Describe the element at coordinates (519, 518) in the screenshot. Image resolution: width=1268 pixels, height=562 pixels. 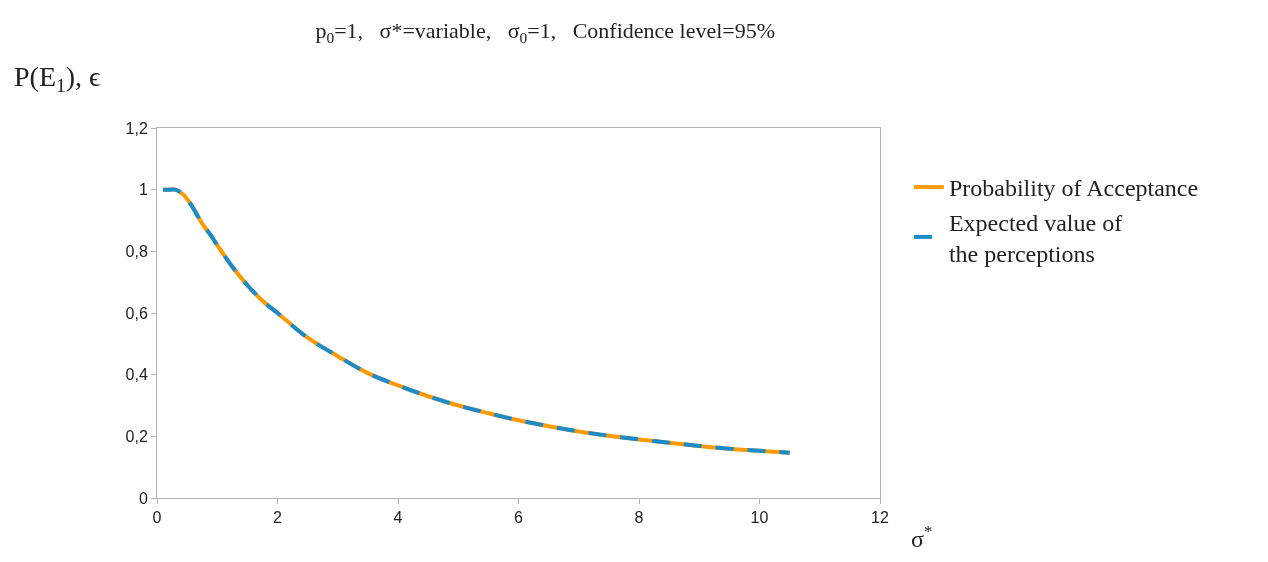
I see `x-tick-label: 6` at that location.